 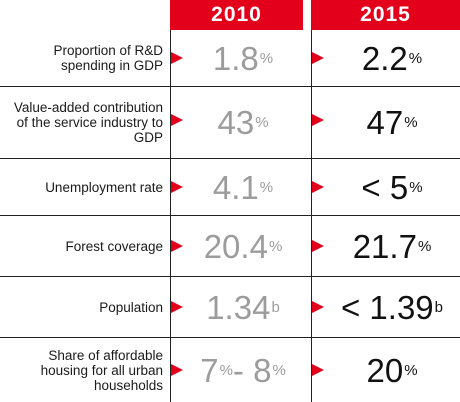 I want to click on value-2010: 7% - 8%, so click(x=243, y=370).